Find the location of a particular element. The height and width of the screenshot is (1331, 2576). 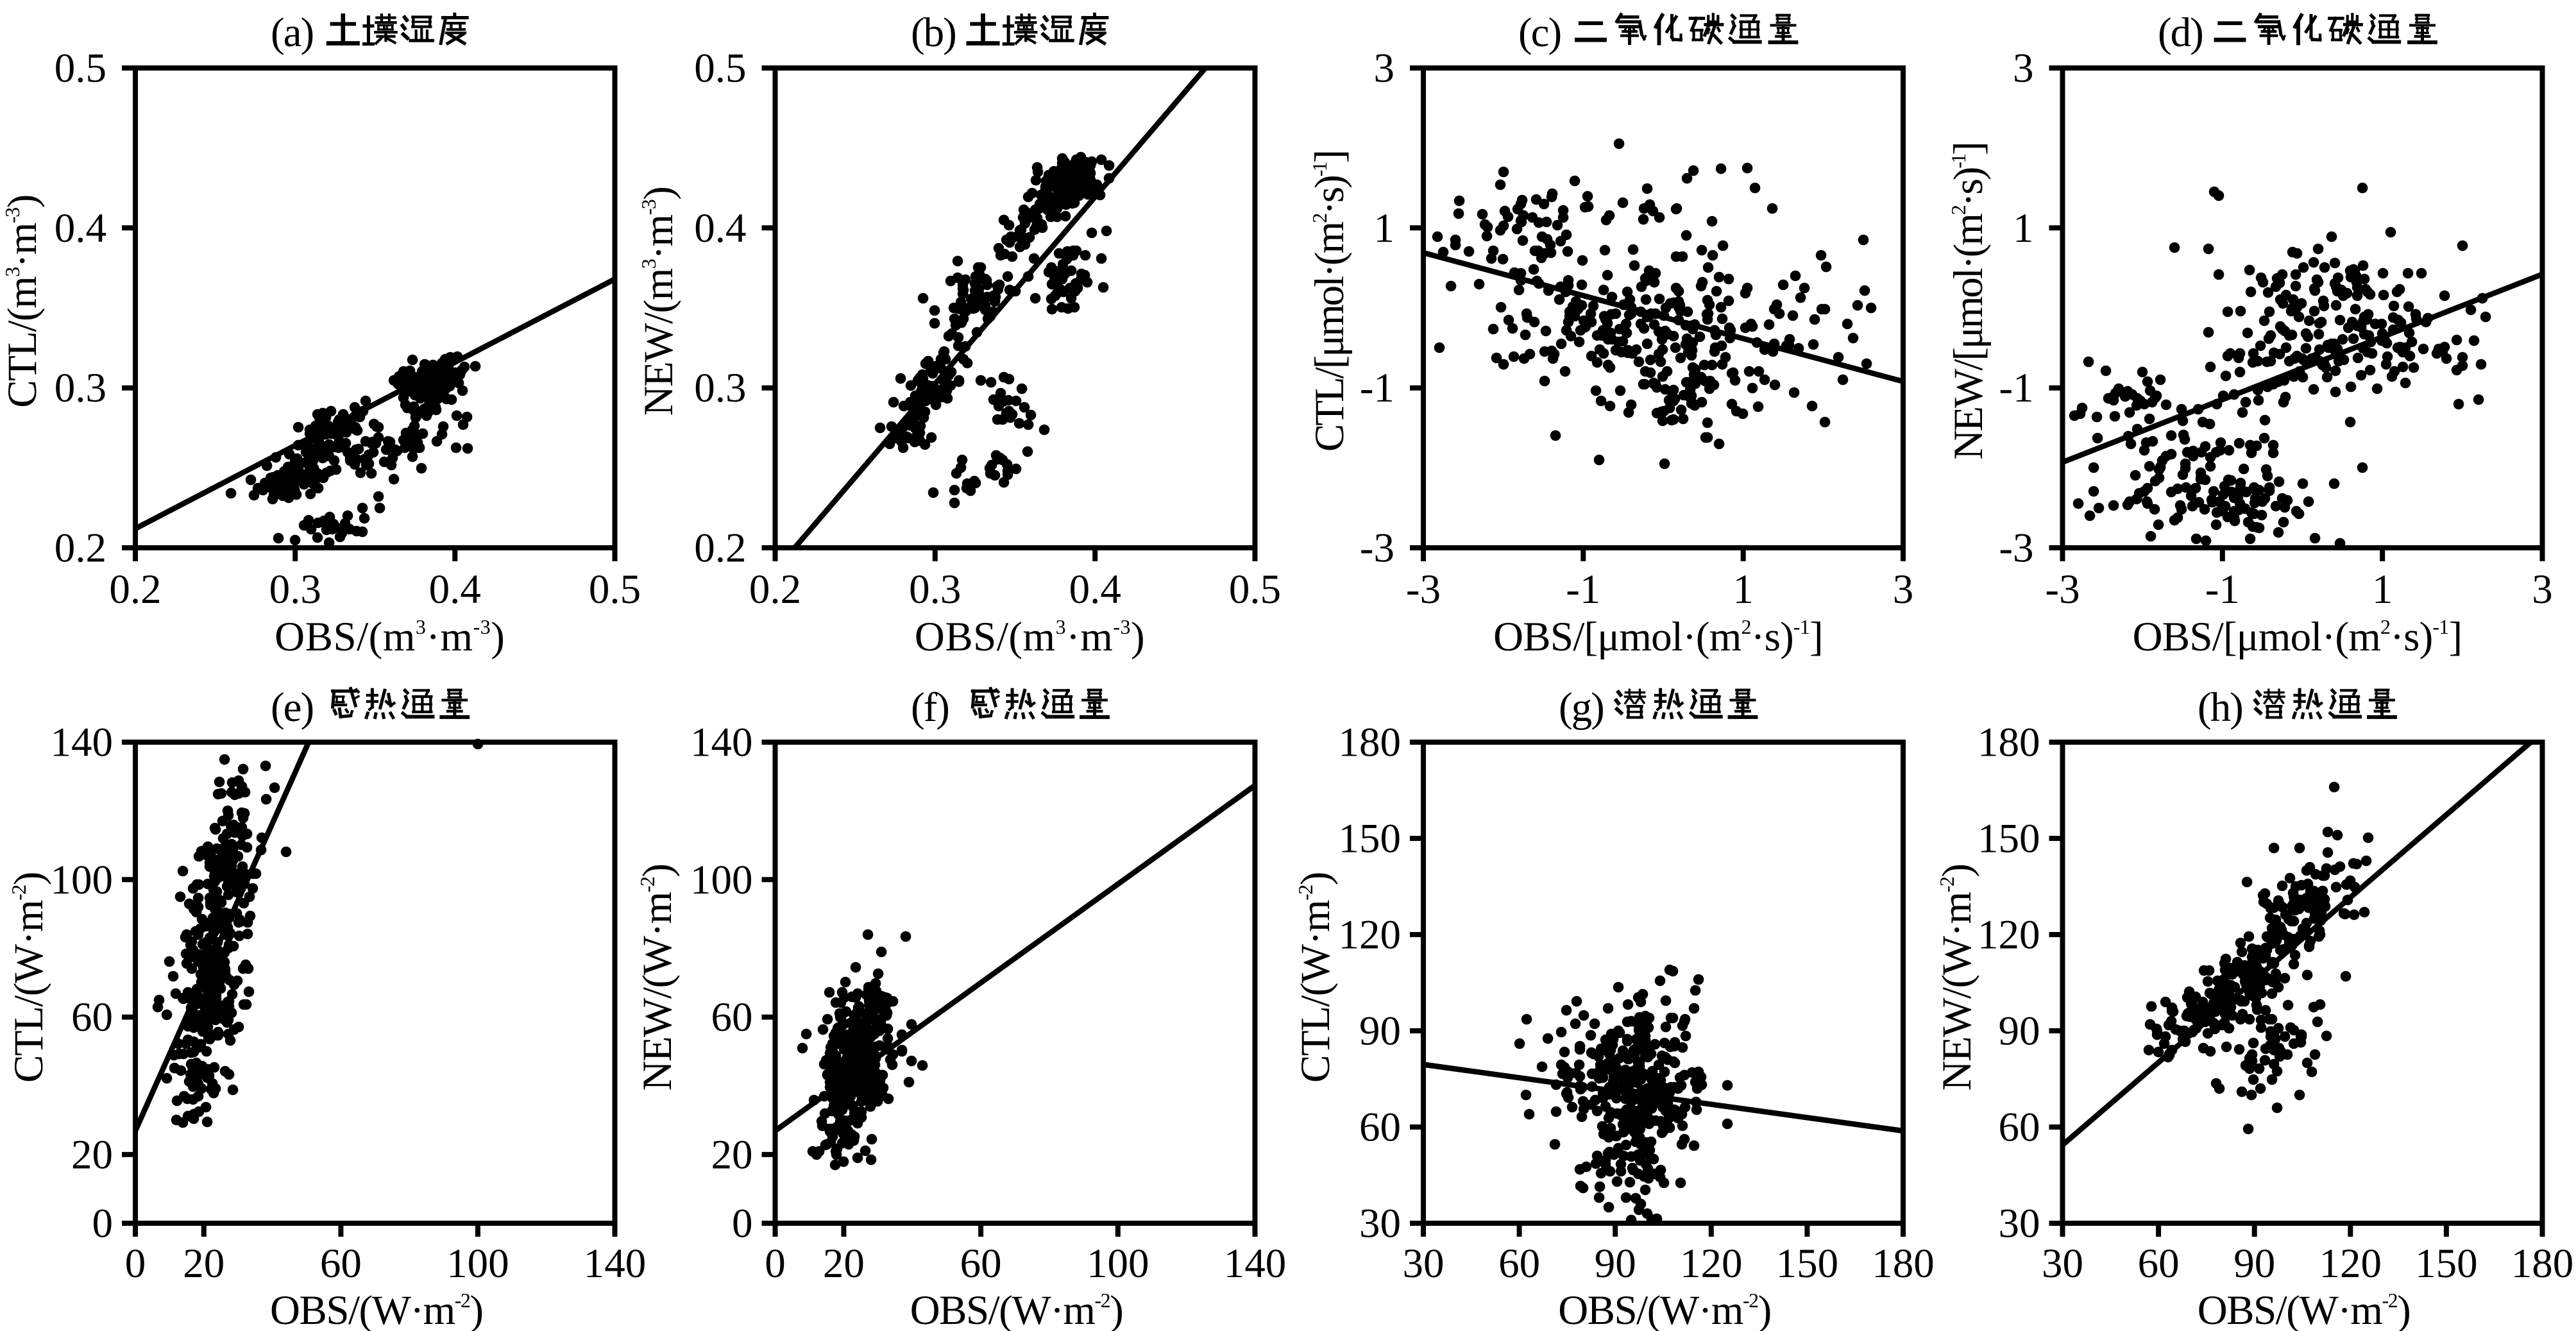

svg-text: (a) is located at coordinates (292, 33).